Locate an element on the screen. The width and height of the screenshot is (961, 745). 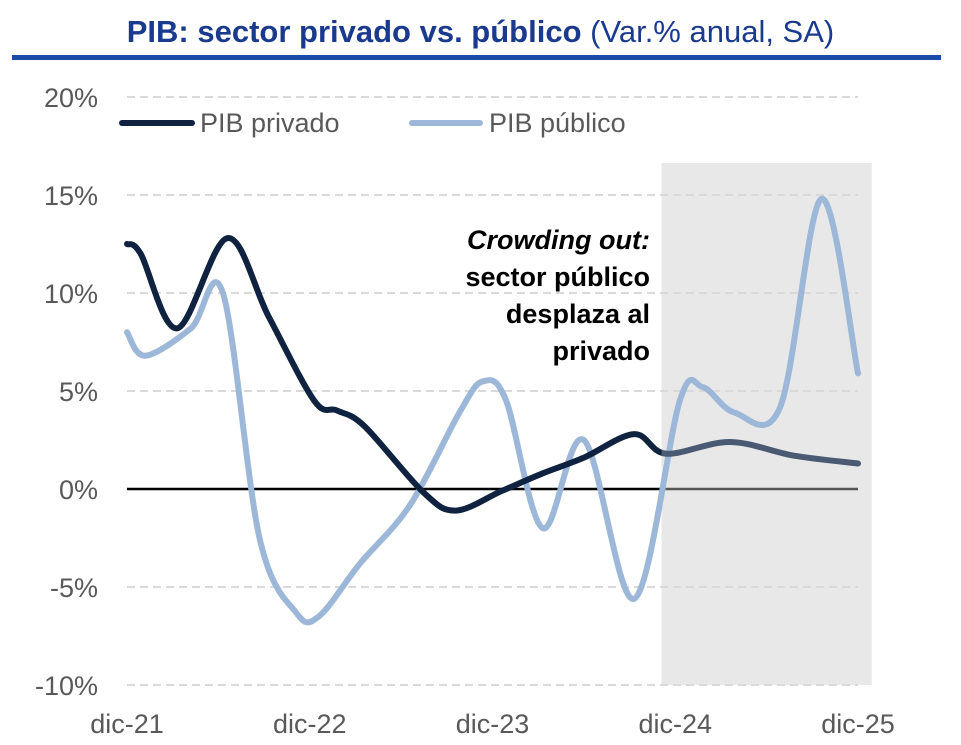
x-tick-label: dic-25 is located at coordinates (858, 724).